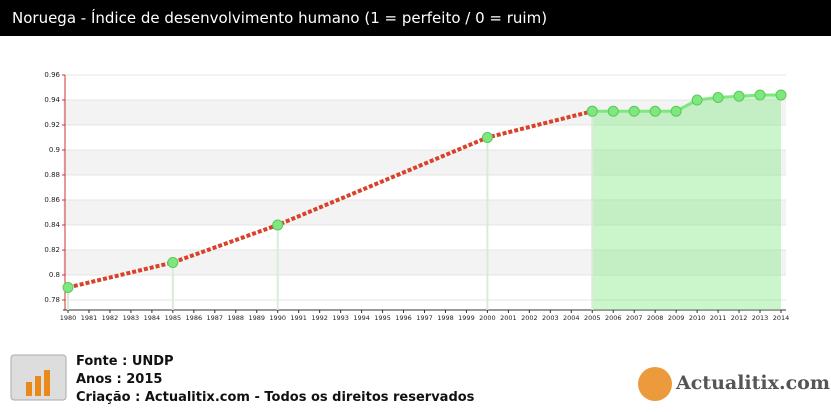  I want to click on x-tick-label: 2003, so click(550, 318).